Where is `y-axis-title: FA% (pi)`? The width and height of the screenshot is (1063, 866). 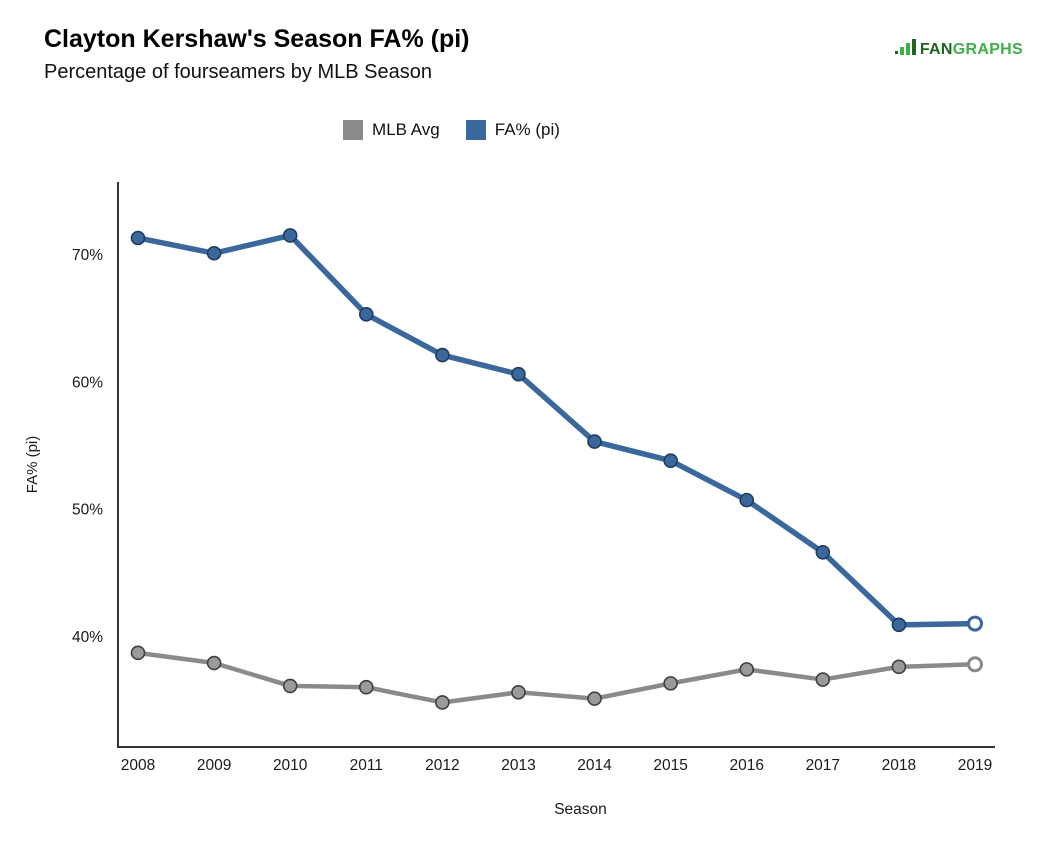 y-axis-title: FA% (pi) is located at coordinates (32, 465).